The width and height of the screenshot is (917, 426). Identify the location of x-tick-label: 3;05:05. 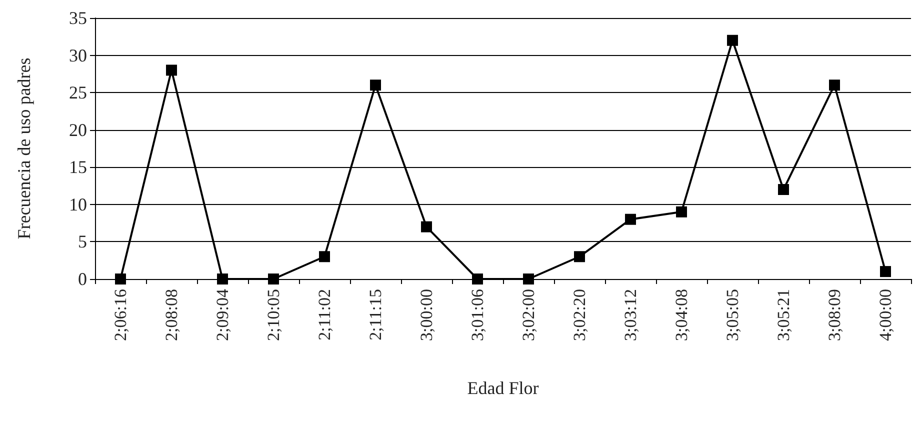
(732, 315).